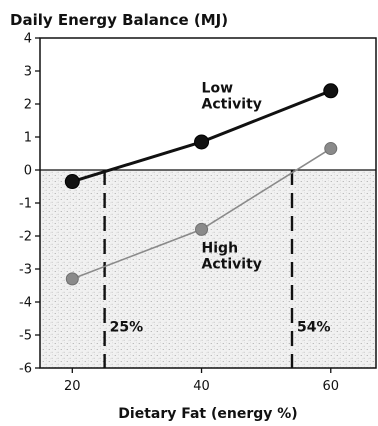  Describe the element at coordinates (28, 105) in the screenshot. I see `y-tick-label: 2` at that location.